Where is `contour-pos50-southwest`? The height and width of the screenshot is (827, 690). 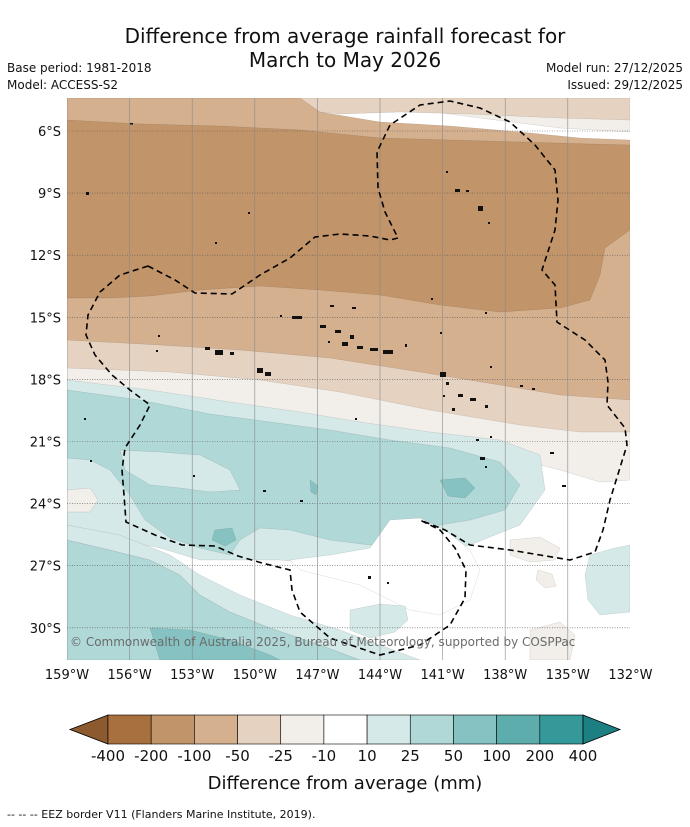
contour-pos50-southwest is located at coordinates (215, 643).